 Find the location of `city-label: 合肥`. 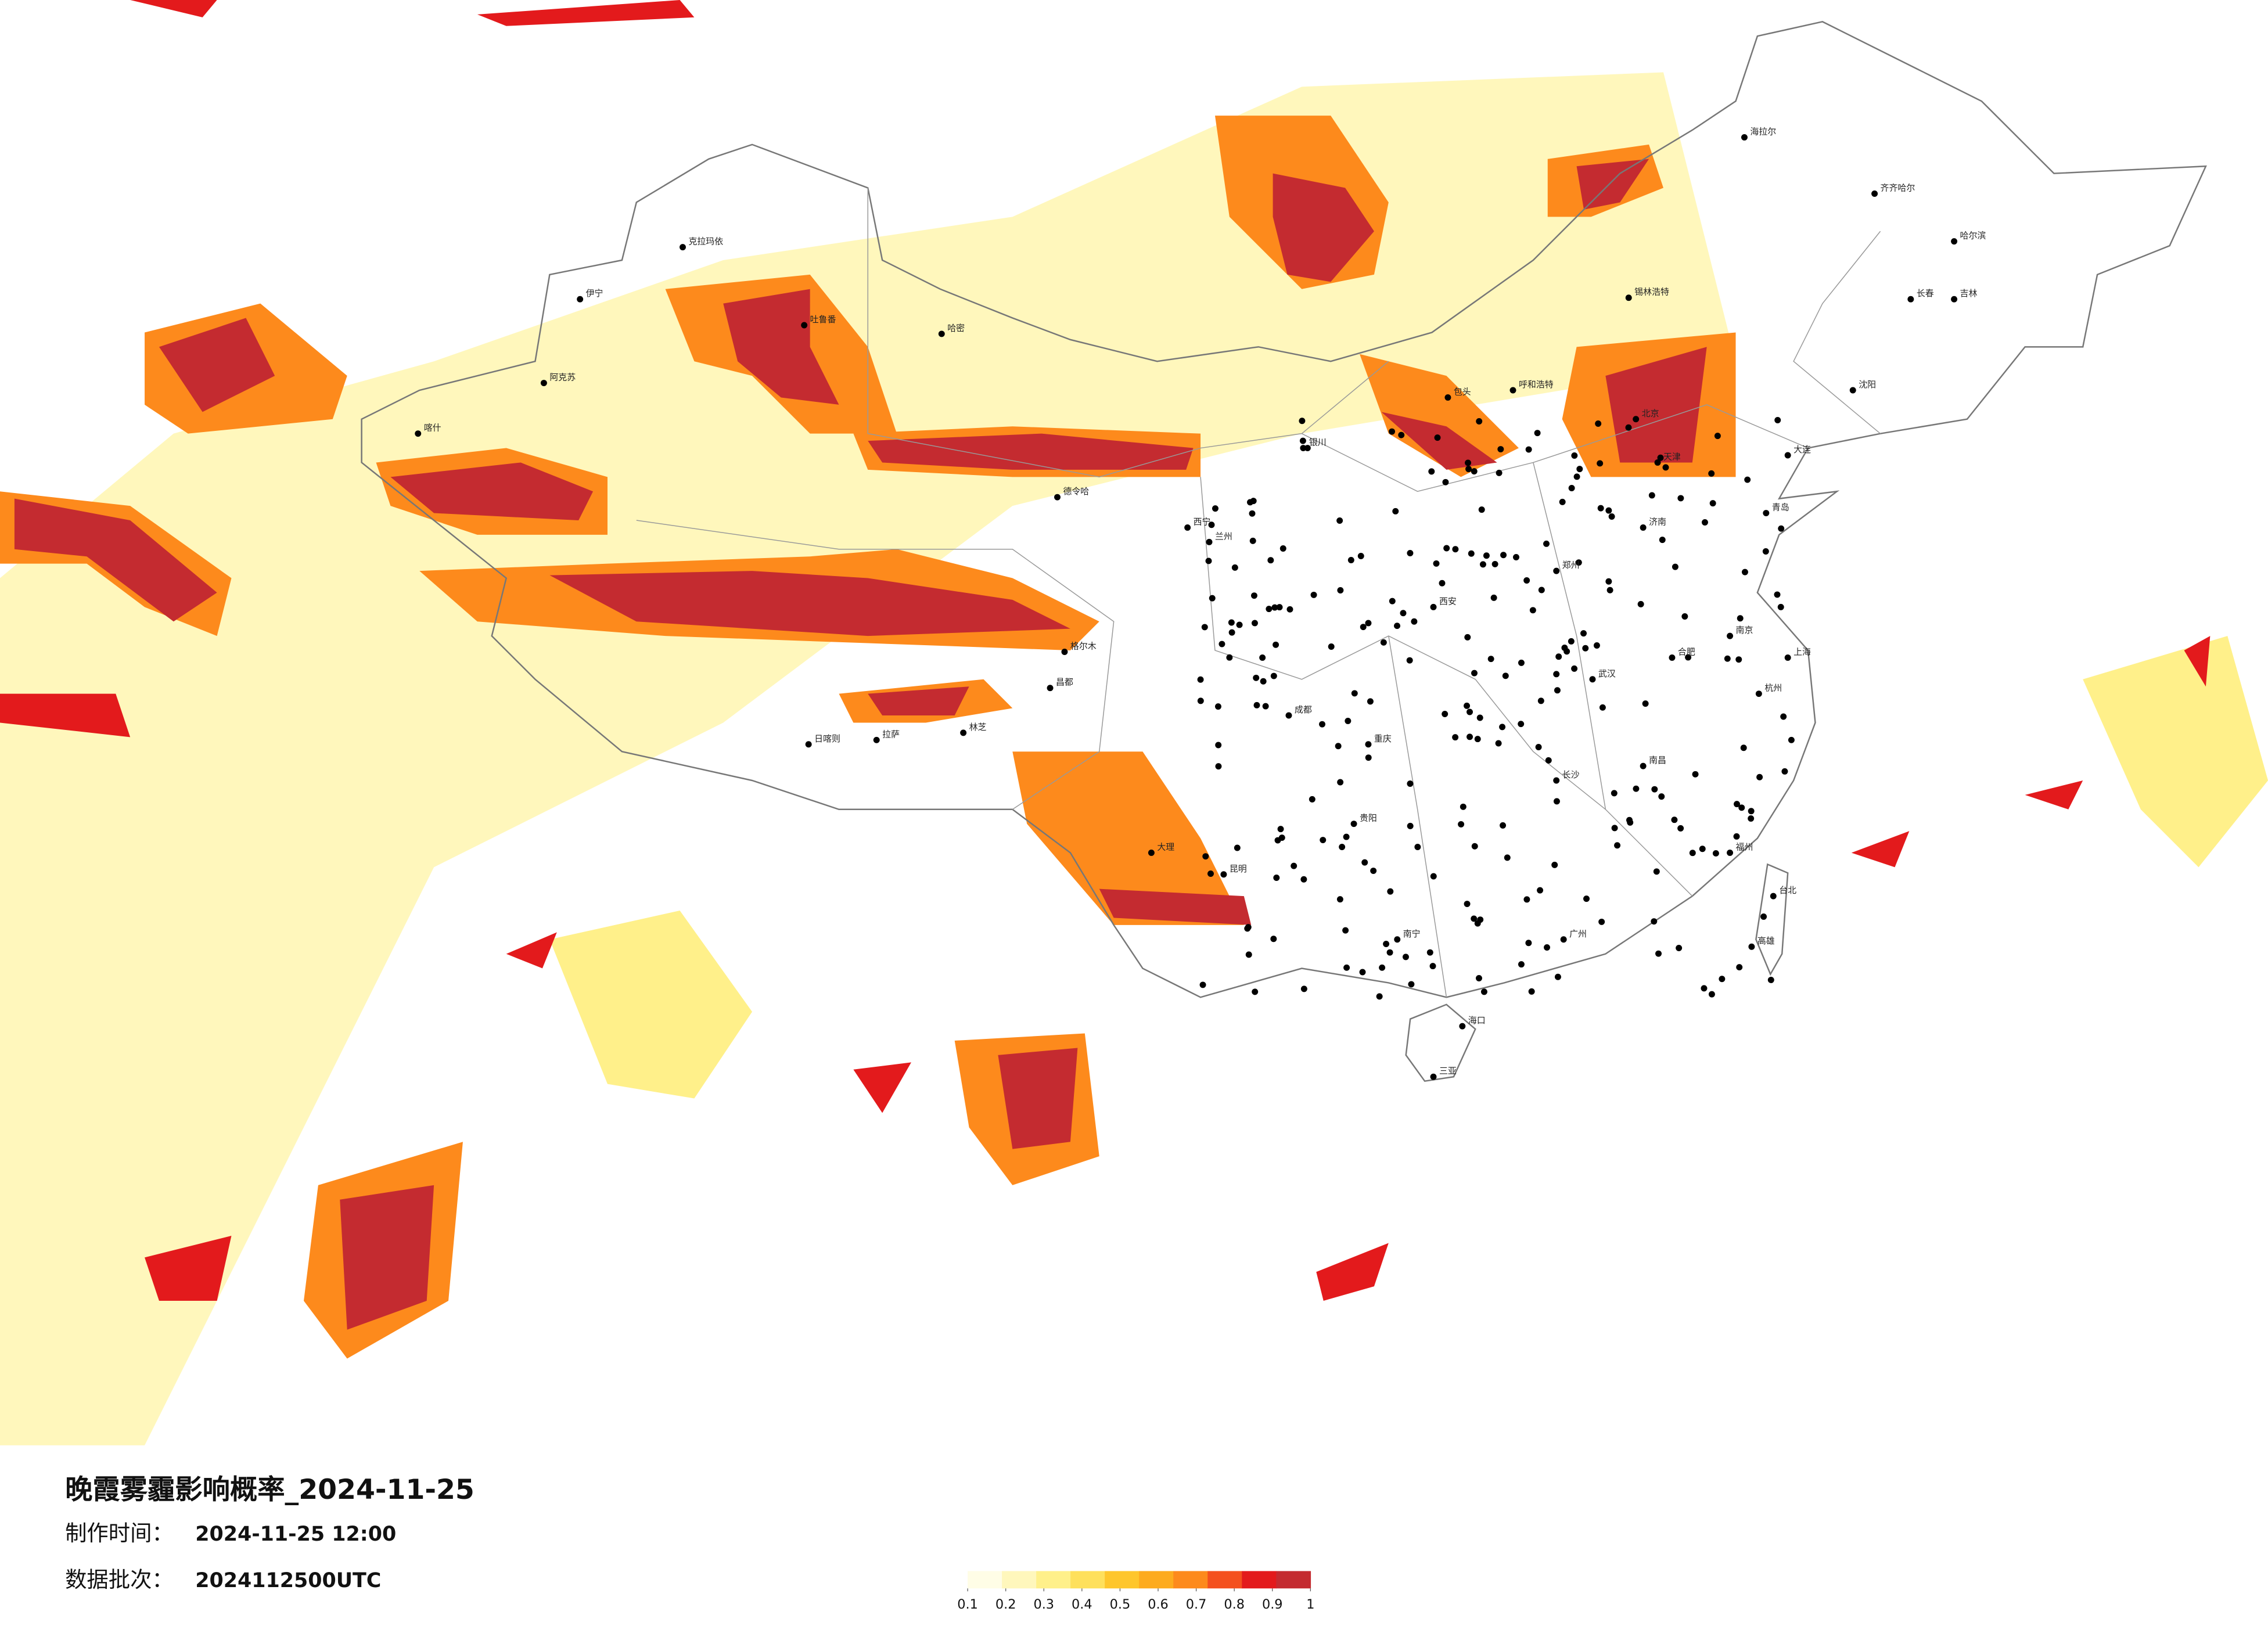

city-label: 合肥 is located at coordinates (1686, 651).